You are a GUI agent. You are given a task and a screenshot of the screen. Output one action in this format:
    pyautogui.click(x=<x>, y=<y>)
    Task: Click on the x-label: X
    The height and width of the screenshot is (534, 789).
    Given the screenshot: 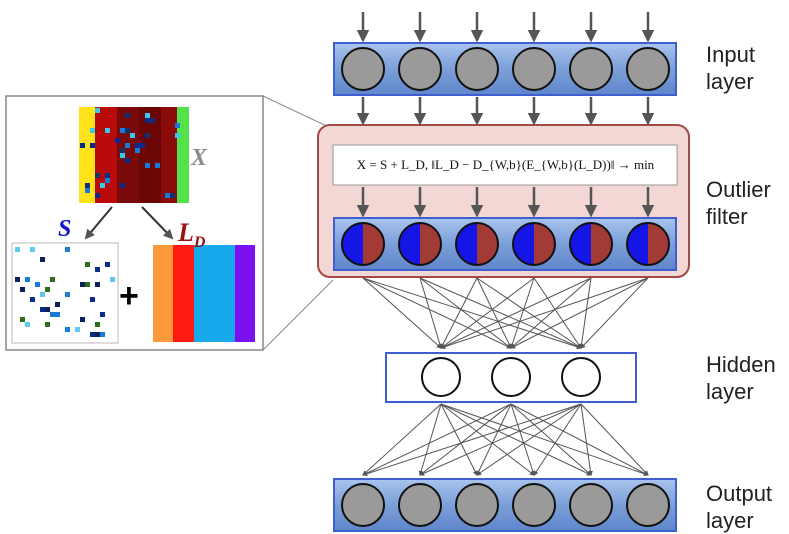 What is the action you would take?
    pyautogui.click(x=199, y=158)
    